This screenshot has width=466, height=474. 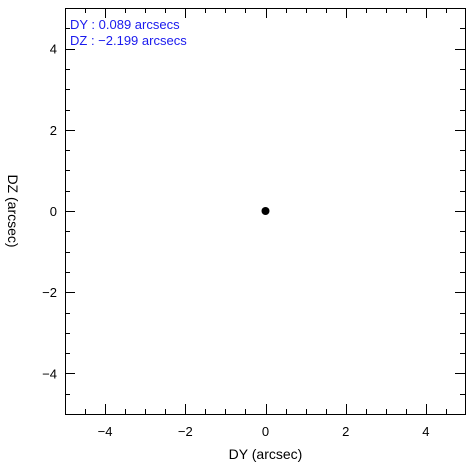 I want to click on y-tick-label: 2, so click(x=53, y=130).